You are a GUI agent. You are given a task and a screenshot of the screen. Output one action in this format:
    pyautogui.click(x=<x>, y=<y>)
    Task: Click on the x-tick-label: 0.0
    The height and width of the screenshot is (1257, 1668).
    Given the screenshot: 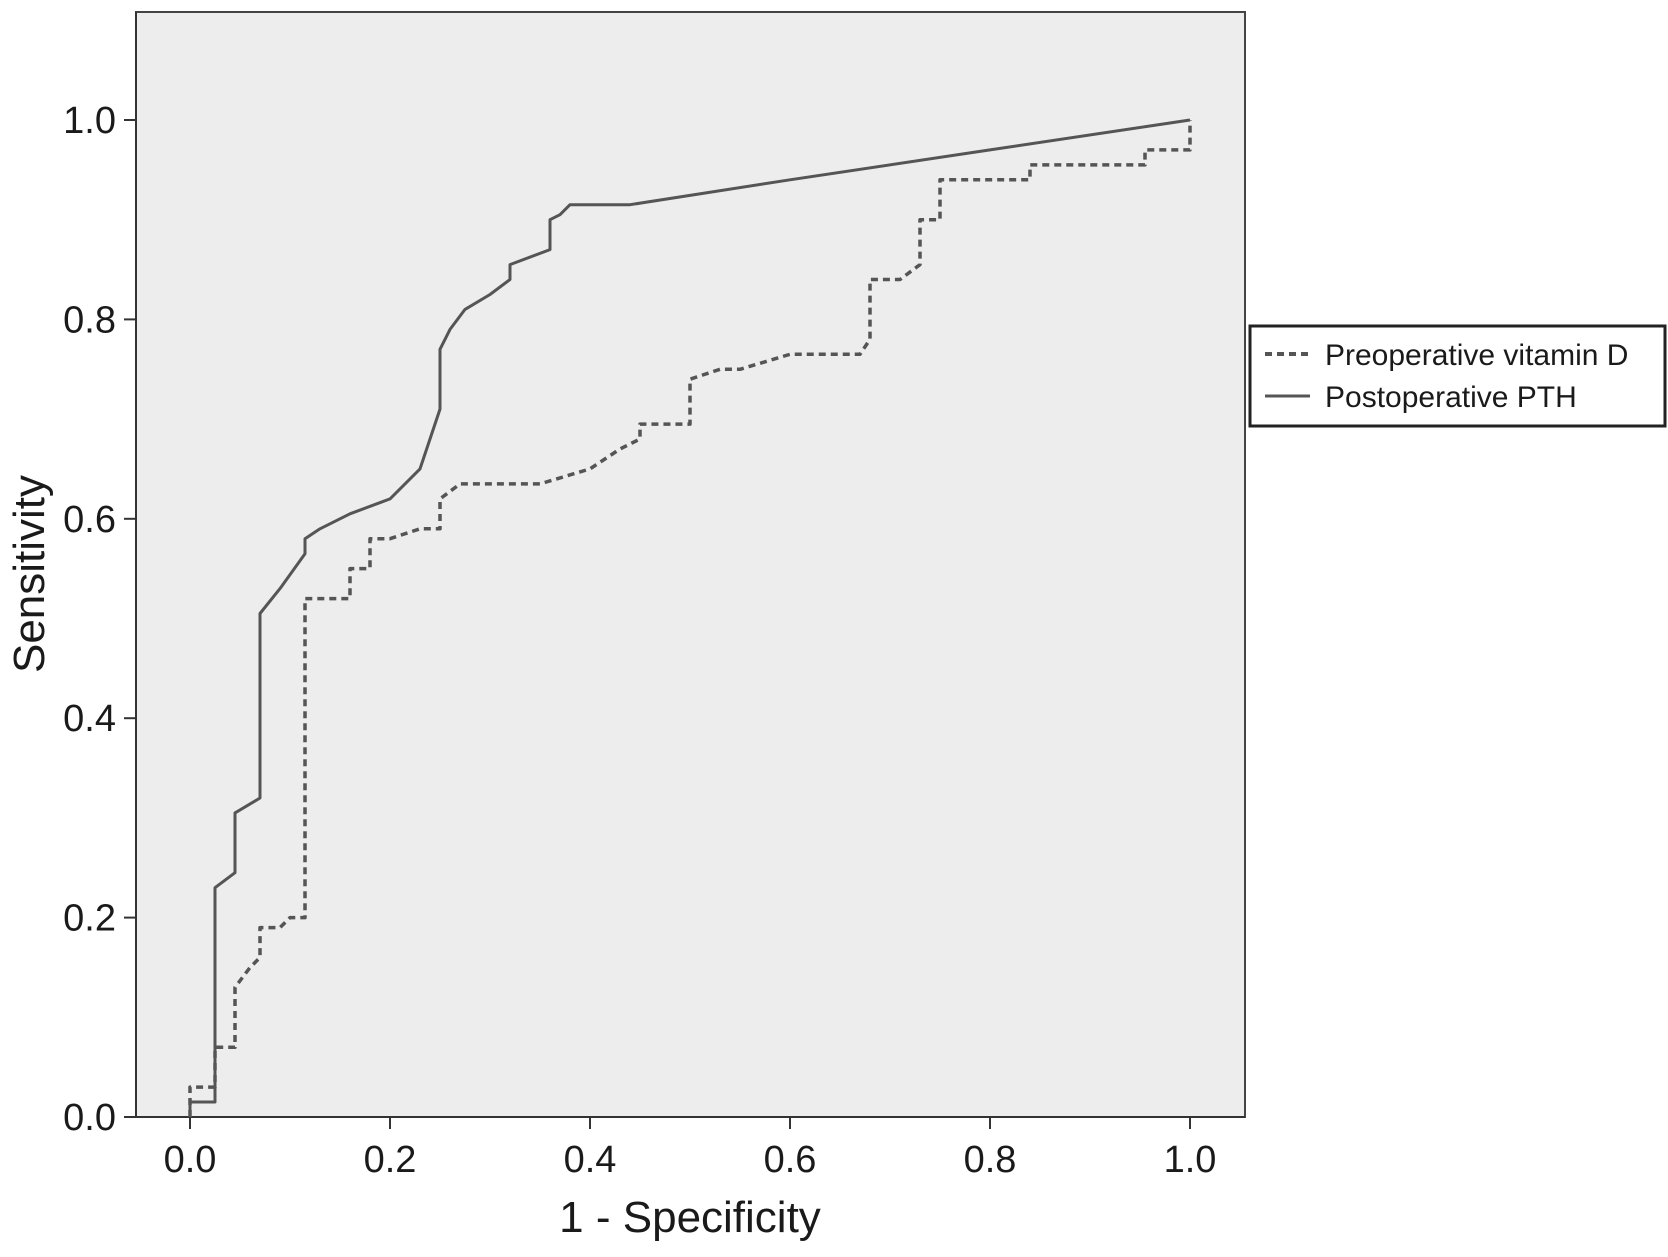 What is the action you would take?
    pyautogui.click(x=190, y=1160)
    